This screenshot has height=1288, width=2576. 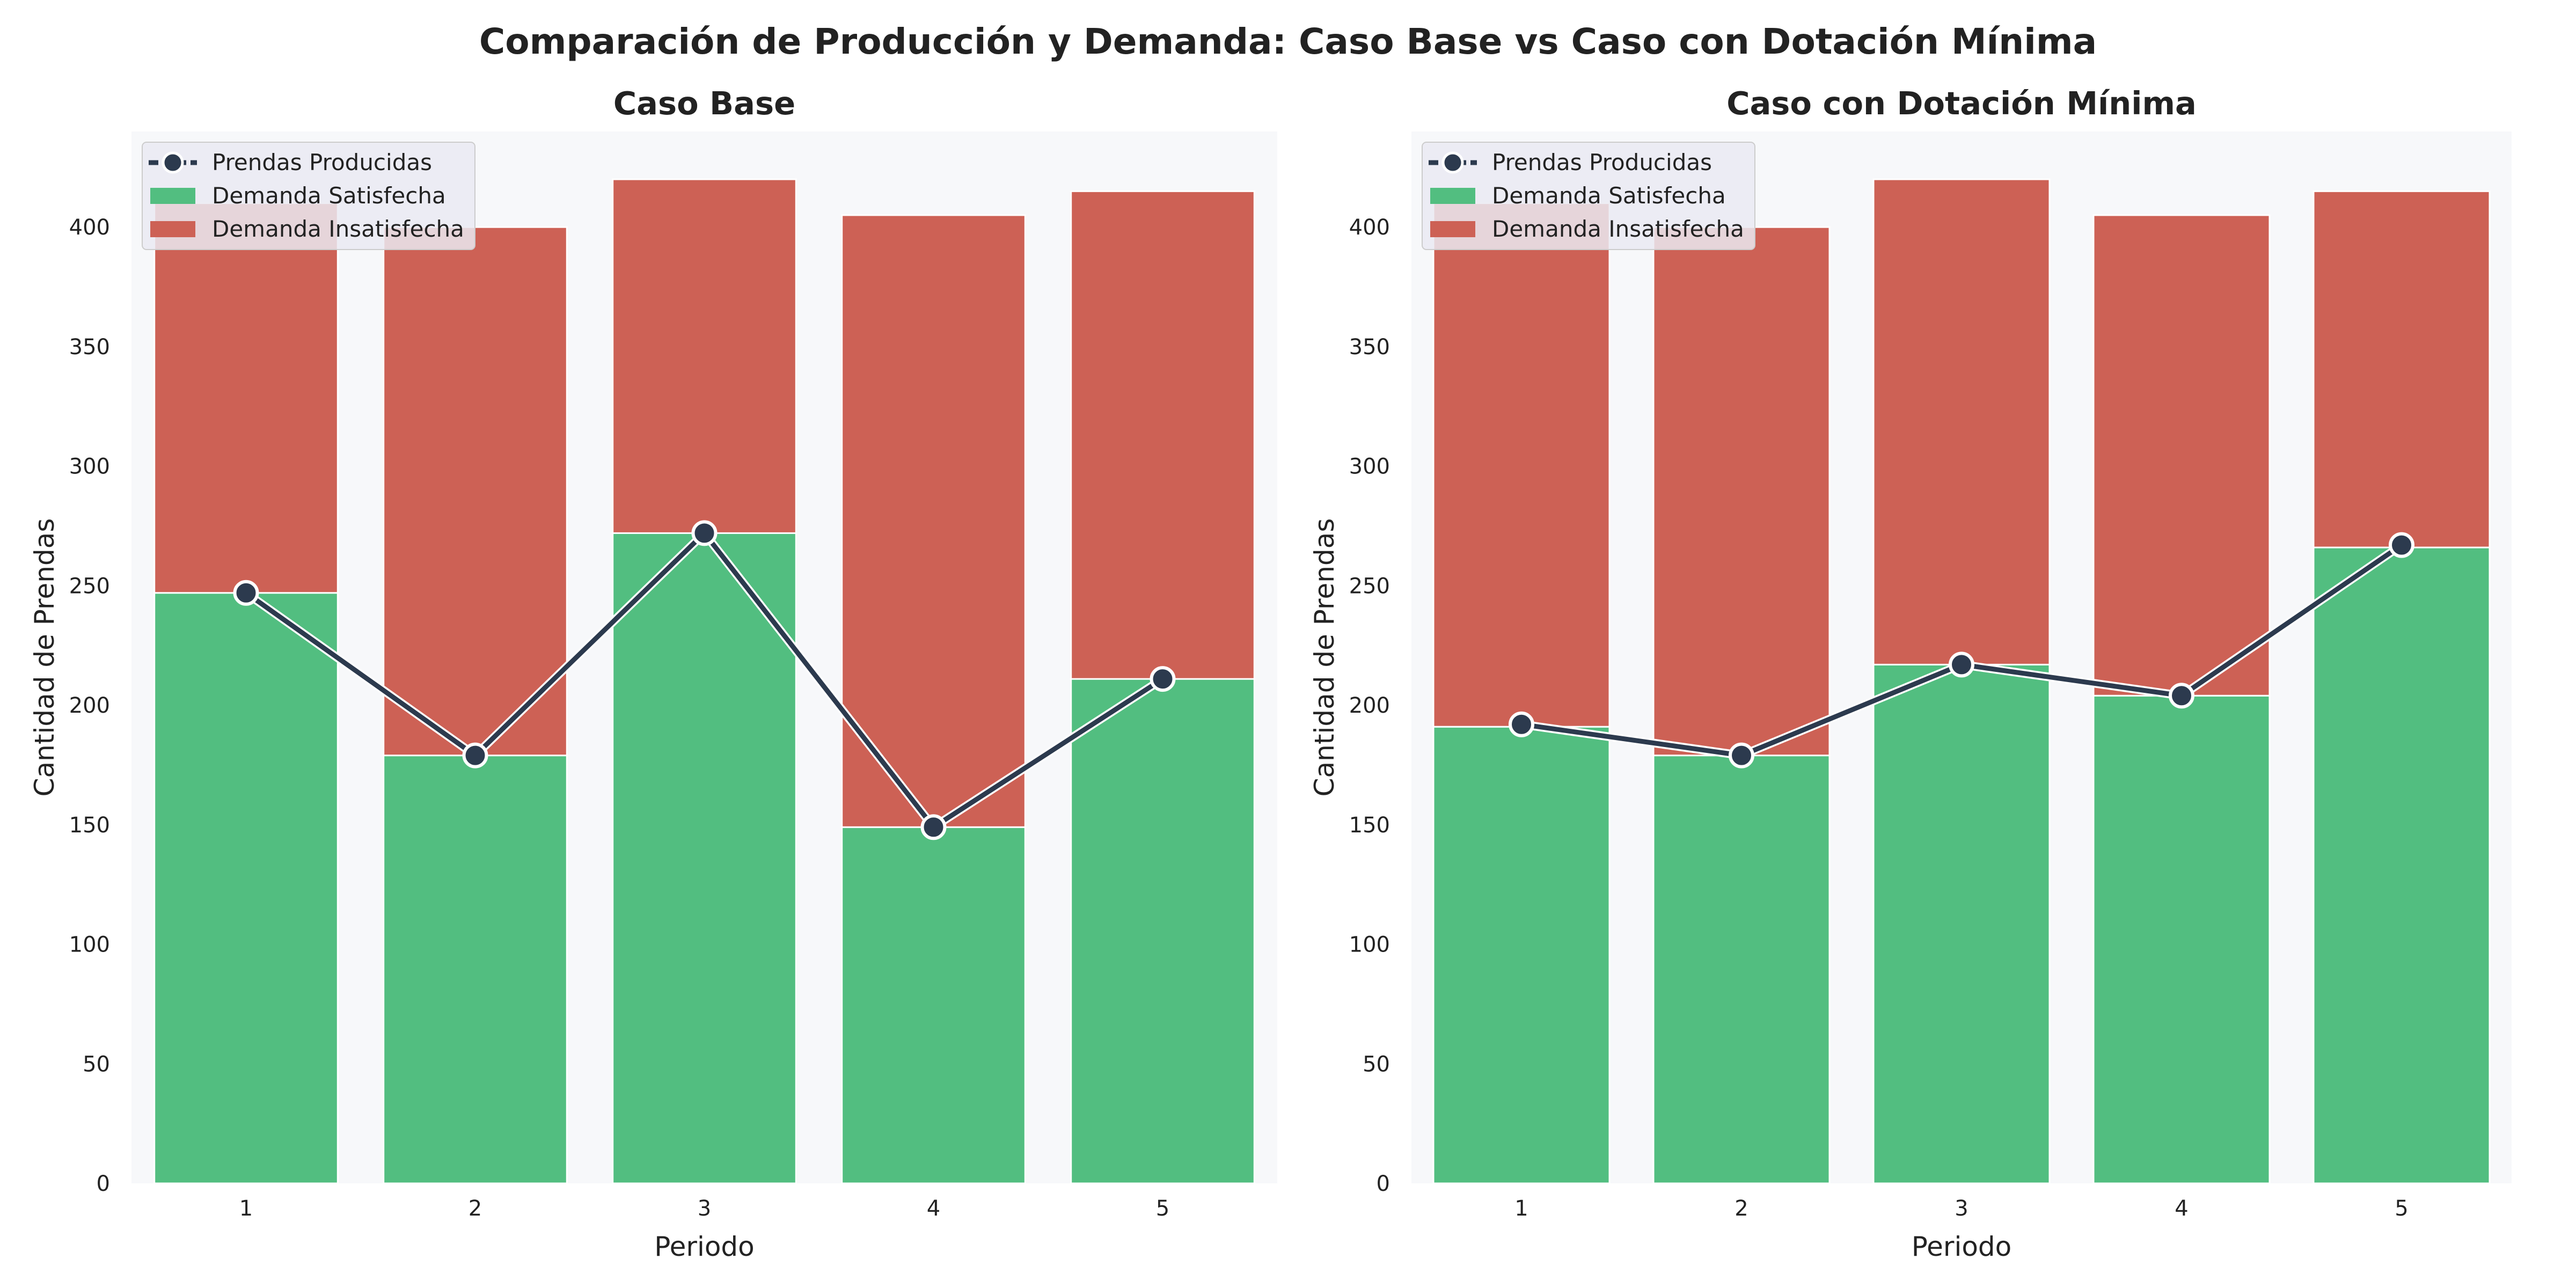 I want to click on panel-2-x-tick-label: 1, so click(x=1521, y=1208).